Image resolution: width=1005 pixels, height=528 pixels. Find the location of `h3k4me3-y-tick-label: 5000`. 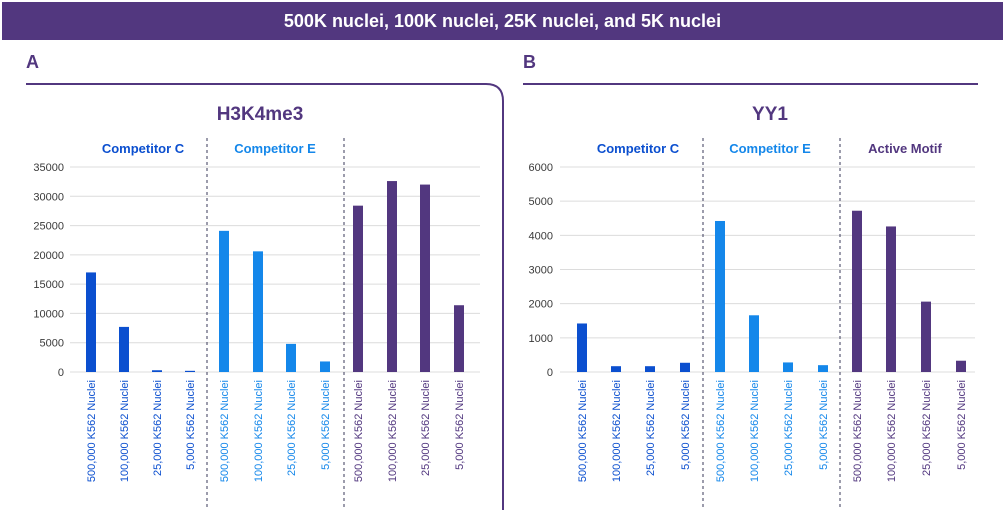

h3k4me3-y-tick-label: 5000 is located at coordinates (52, 344).